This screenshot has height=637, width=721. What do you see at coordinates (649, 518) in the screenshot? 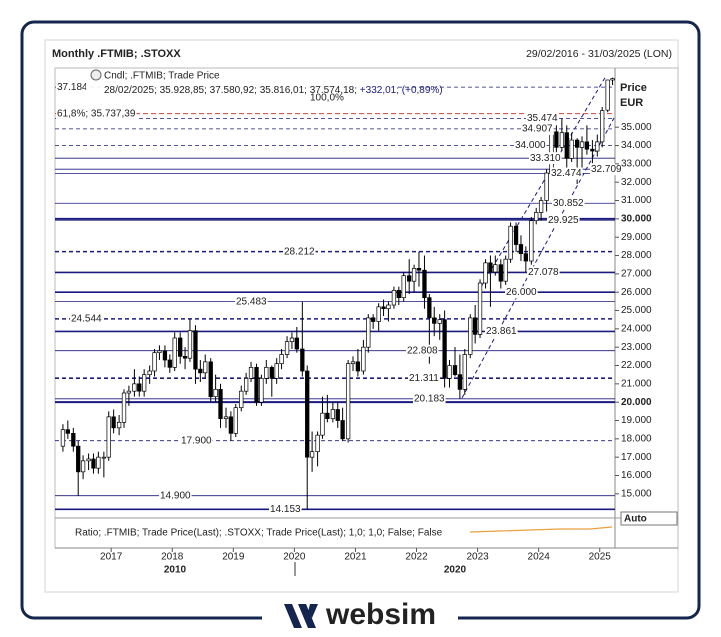
I see `auto-button` at bounding box center [649, 518].